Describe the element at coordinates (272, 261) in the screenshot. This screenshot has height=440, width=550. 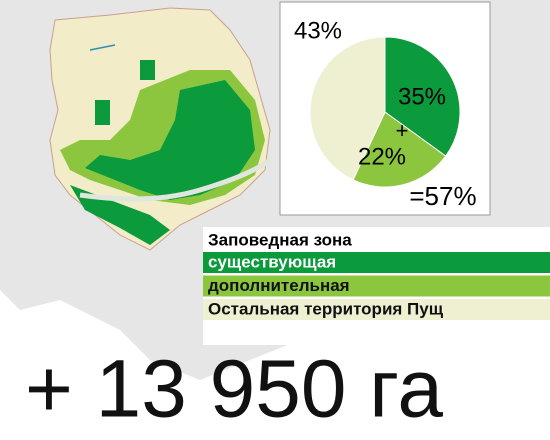
I see `legend-label: существующая` at that location.